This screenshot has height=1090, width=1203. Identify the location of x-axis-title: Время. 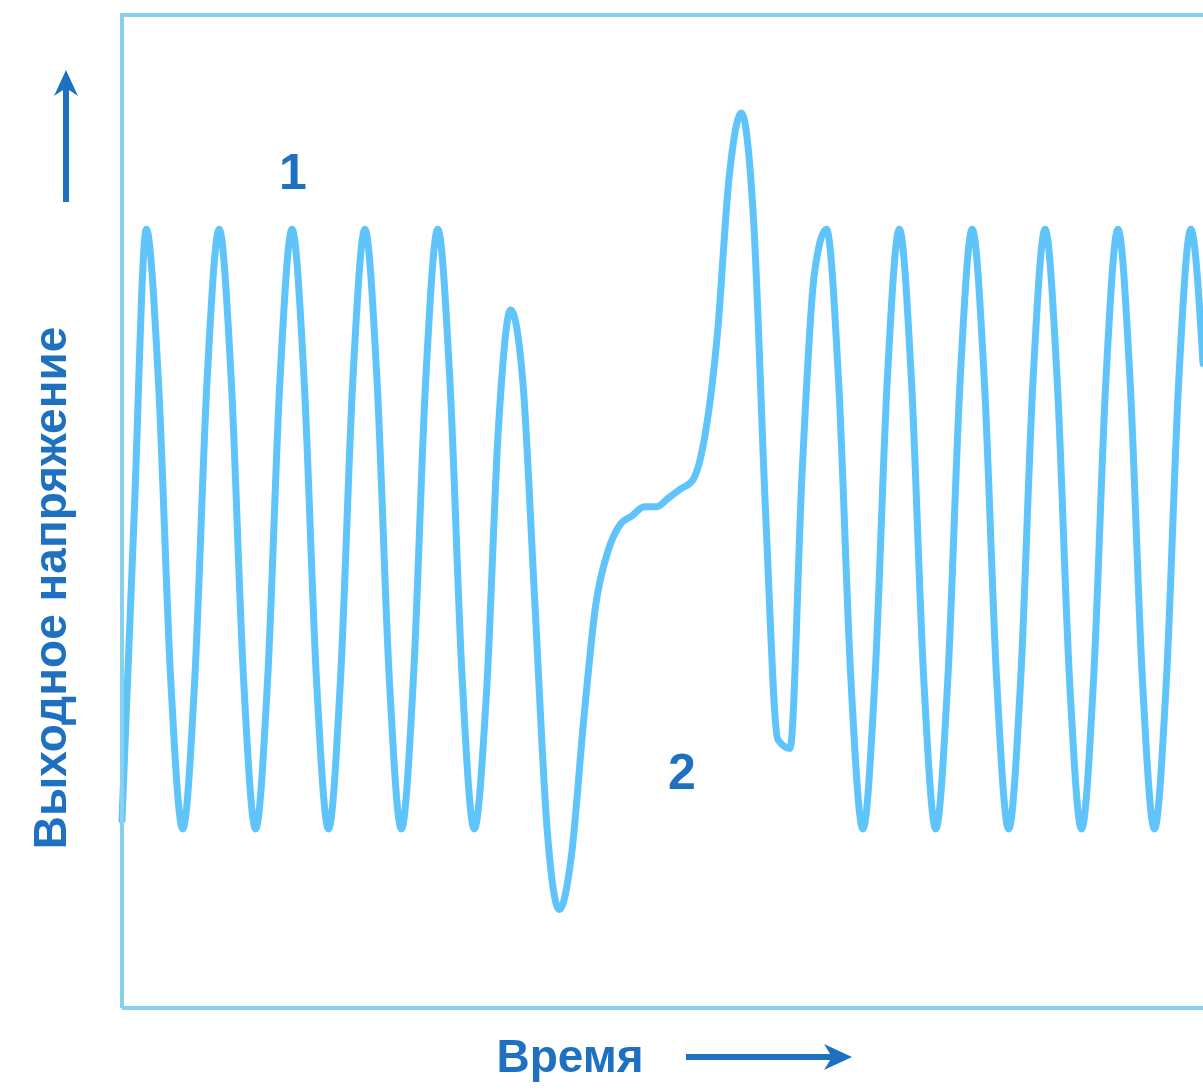
(570, 1056).